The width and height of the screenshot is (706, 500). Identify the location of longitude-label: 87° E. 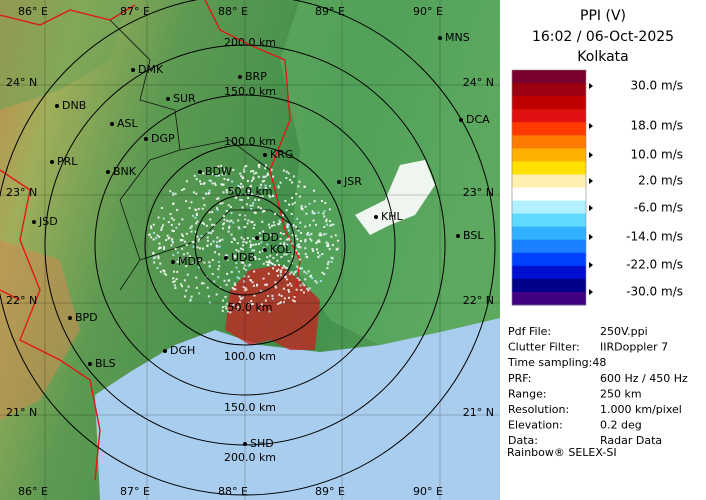
(135, 11).